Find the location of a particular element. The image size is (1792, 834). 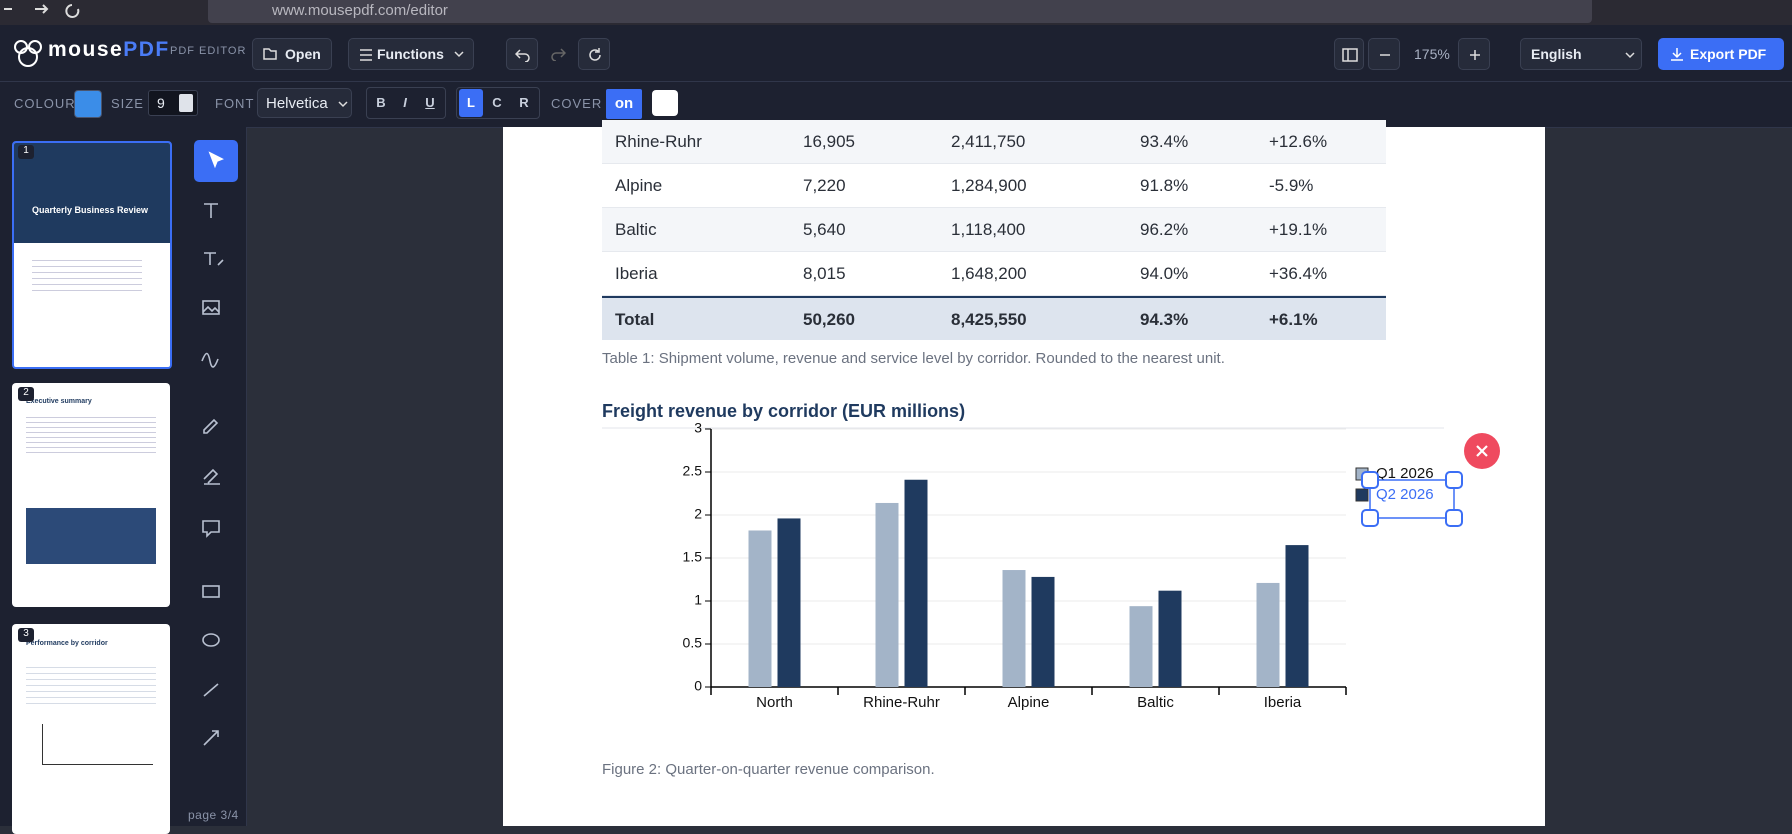

table-cell: 8,425,550 is located at coordinates (989, 319).